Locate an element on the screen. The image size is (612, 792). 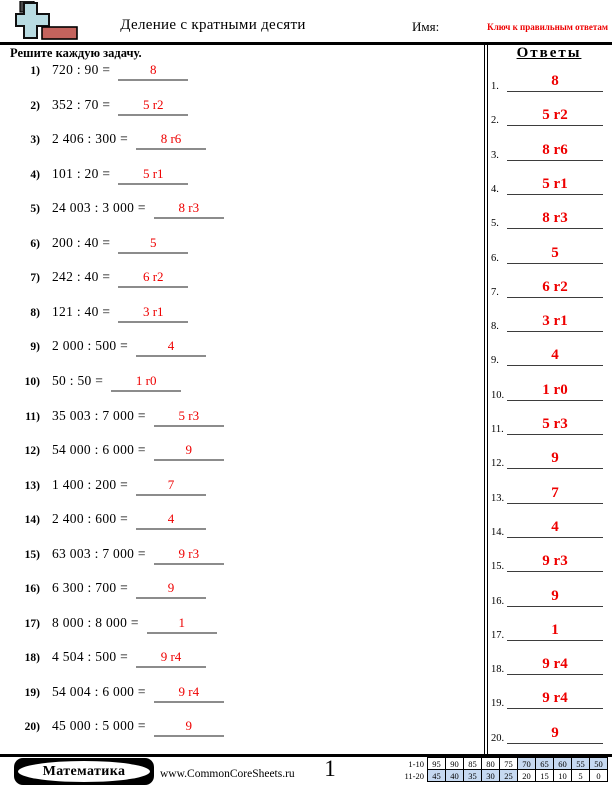
score-cell: 95 is located at coordinates (436, 763).